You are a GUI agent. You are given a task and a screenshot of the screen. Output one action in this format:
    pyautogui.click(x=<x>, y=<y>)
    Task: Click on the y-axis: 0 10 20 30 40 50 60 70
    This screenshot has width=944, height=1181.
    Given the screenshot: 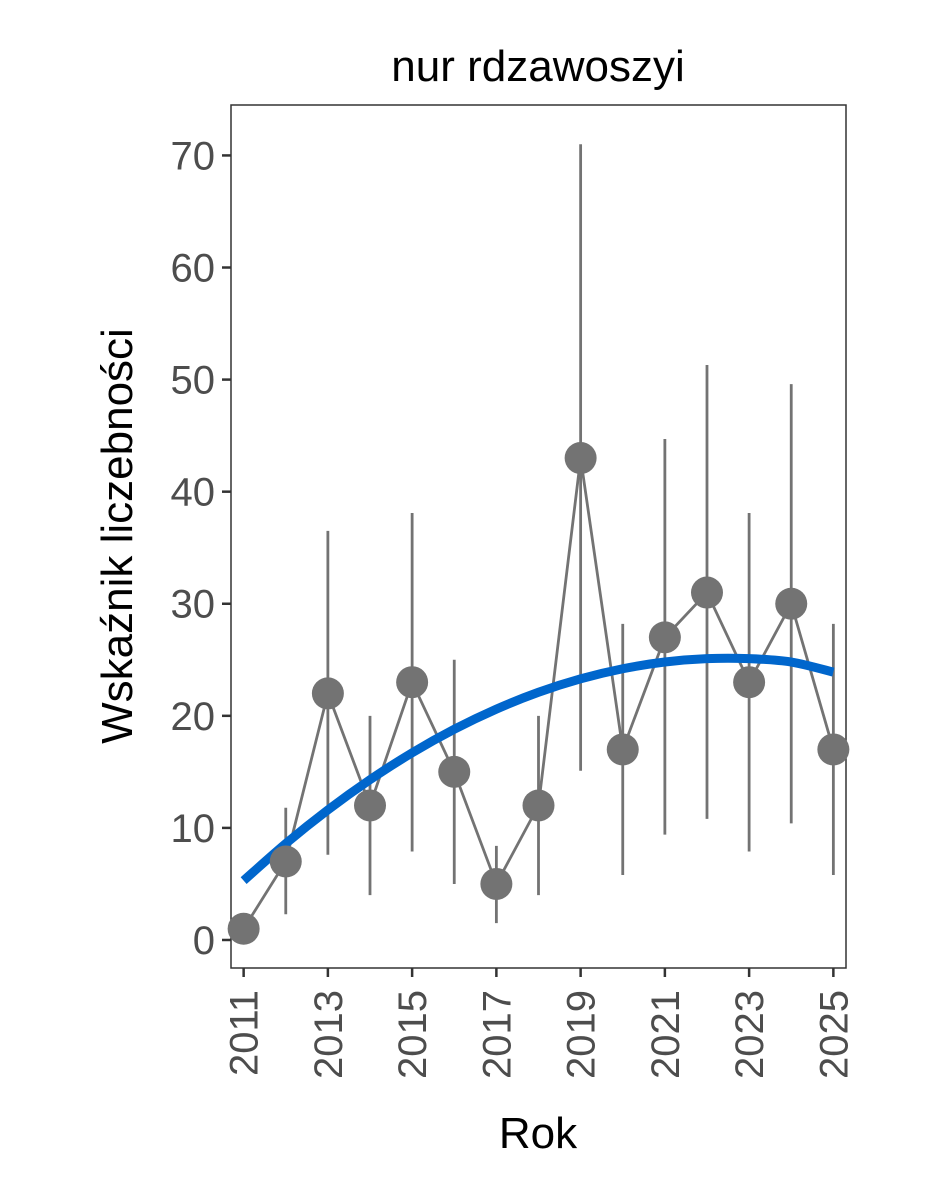 What is the action you would take?
    pyautogui.click(x=201, y=548)
    